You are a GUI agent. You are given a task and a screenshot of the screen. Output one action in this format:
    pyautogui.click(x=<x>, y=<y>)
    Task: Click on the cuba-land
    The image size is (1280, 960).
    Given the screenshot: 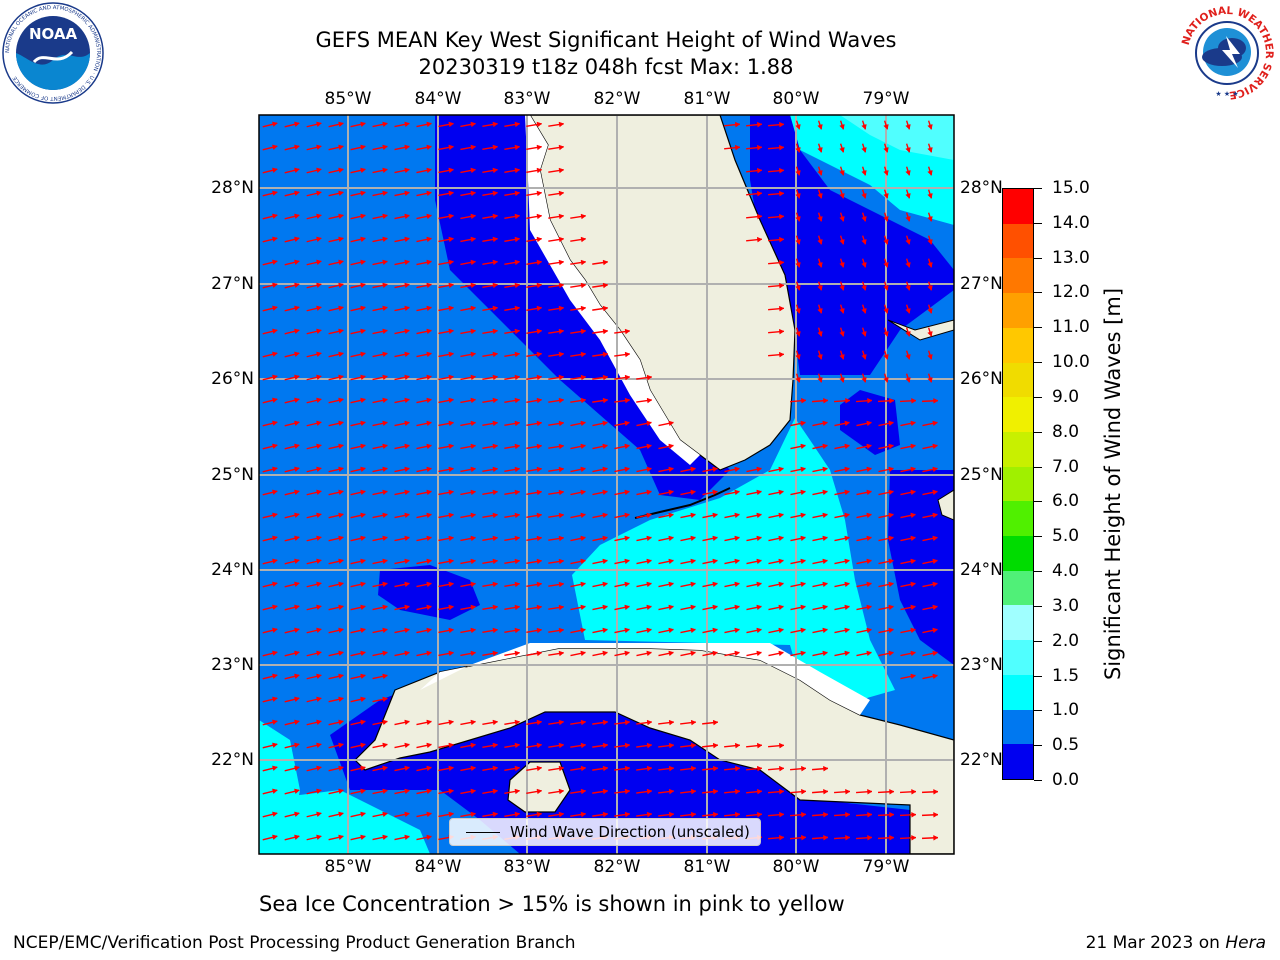 What is the action you would take?
    pyautogui.click(x=654, y=750)
    